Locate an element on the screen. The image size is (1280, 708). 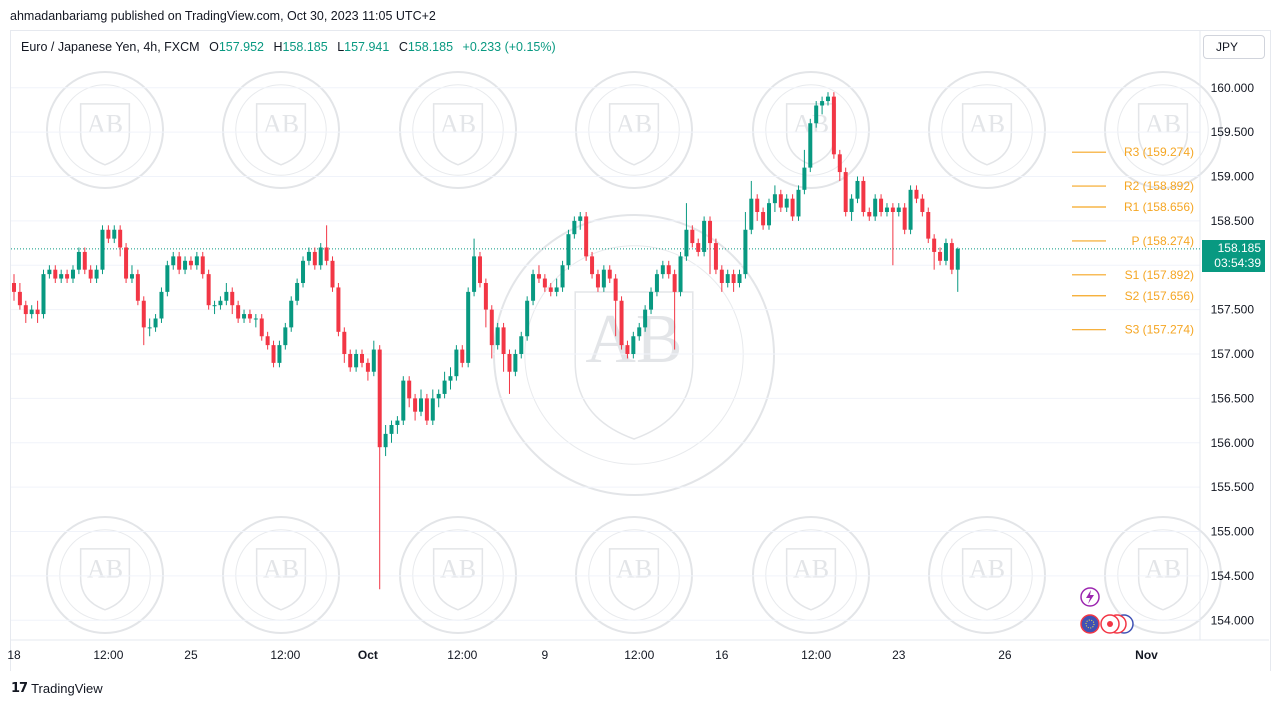
tradingview-logo-icon: 17 is located at coordinates (19, 688).